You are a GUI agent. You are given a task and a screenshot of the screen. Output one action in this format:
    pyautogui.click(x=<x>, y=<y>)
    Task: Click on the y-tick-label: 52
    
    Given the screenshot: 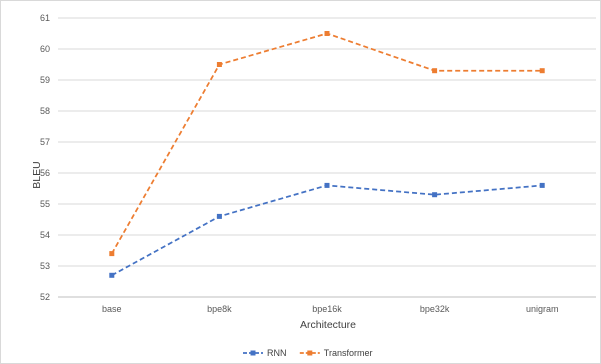 What is the action you would take?
    pyautogui.click(x=45, y=297)
    